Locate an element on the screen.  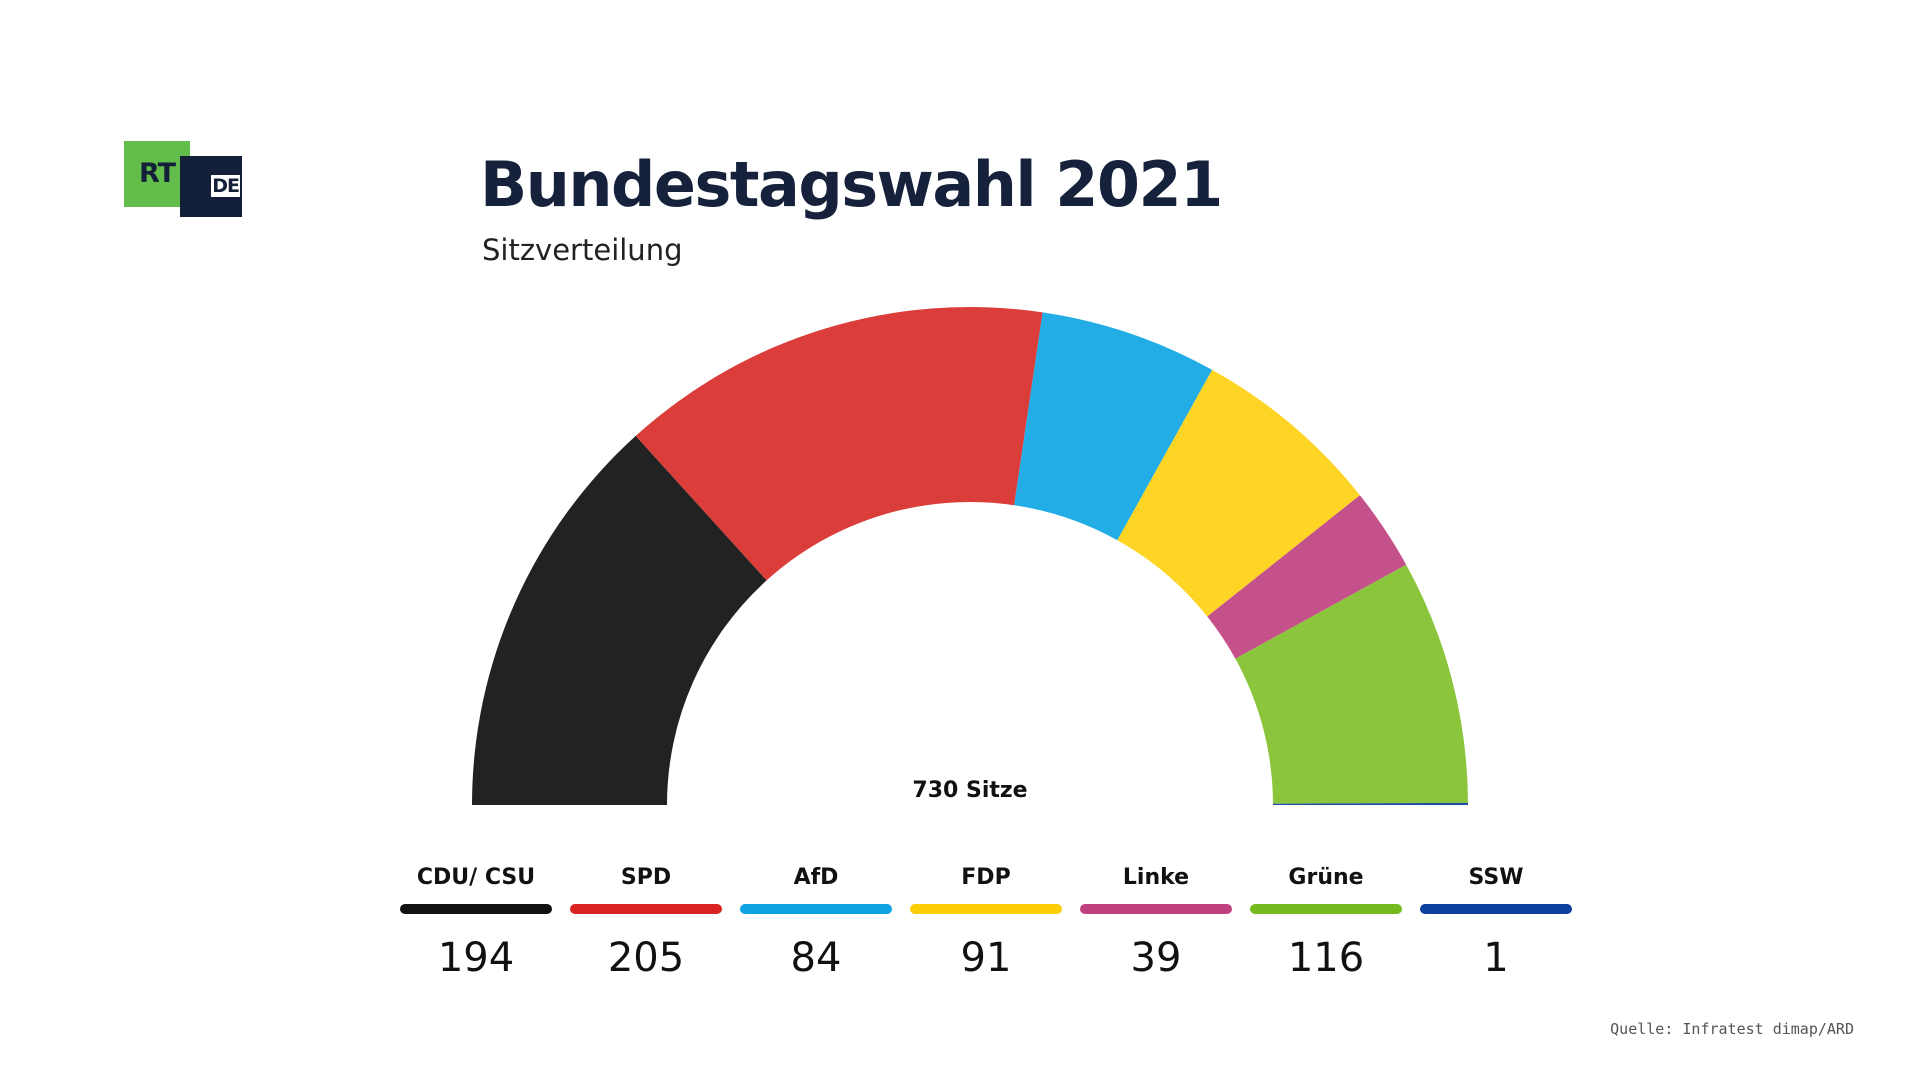
chart-subtitle: Sitzverteilung is located at coordinates (582, 250).